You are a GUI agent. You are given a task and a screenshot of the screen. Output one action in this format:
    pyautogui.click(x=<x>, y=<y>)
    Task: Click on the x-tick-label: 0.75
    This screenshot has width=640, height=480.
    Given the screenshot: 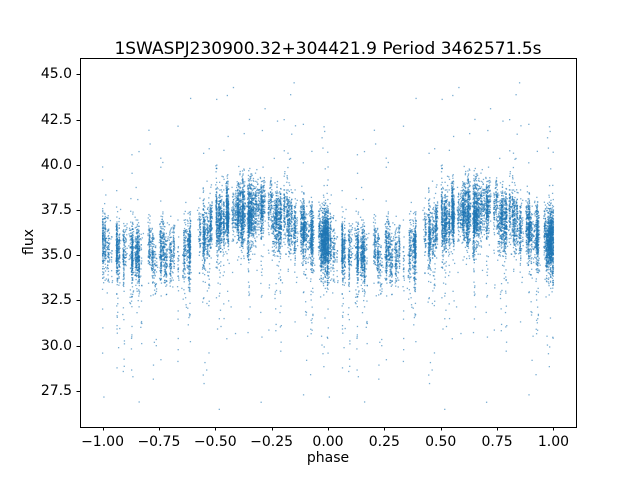 What is the action you would take?
    pyautogui.click(x=497, y=442)
    